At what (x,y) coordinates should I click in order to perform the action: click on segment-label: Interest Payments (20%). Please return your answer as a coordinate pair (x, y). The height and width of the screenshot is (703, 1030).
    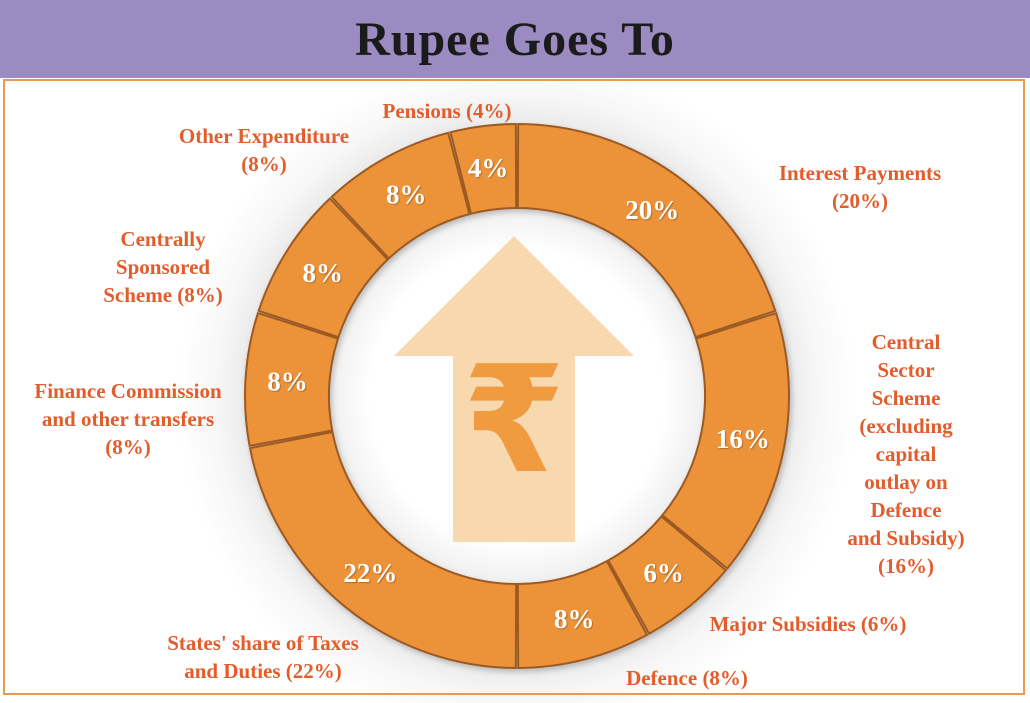
    Looking at the image, I should click on (860, 187).